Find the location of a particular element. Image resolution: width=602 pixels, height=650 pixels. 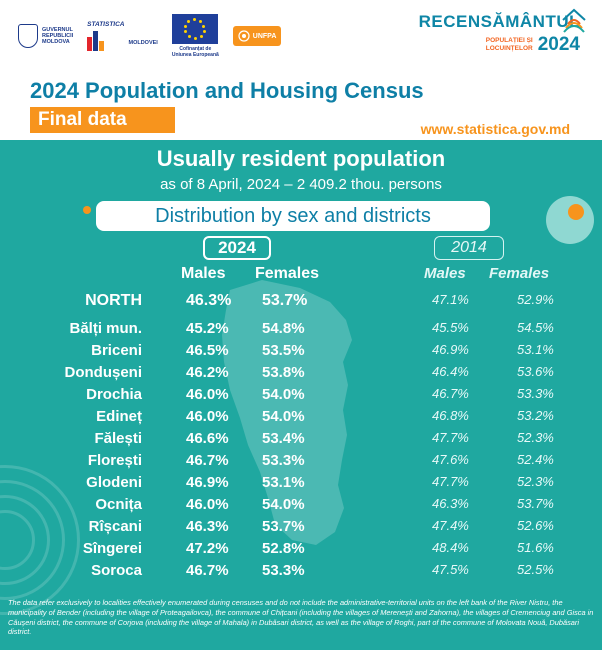

table-row: Dondușeni 46.2% 53.8% 46.4% 53.6% is located at coordinates (301, 375).